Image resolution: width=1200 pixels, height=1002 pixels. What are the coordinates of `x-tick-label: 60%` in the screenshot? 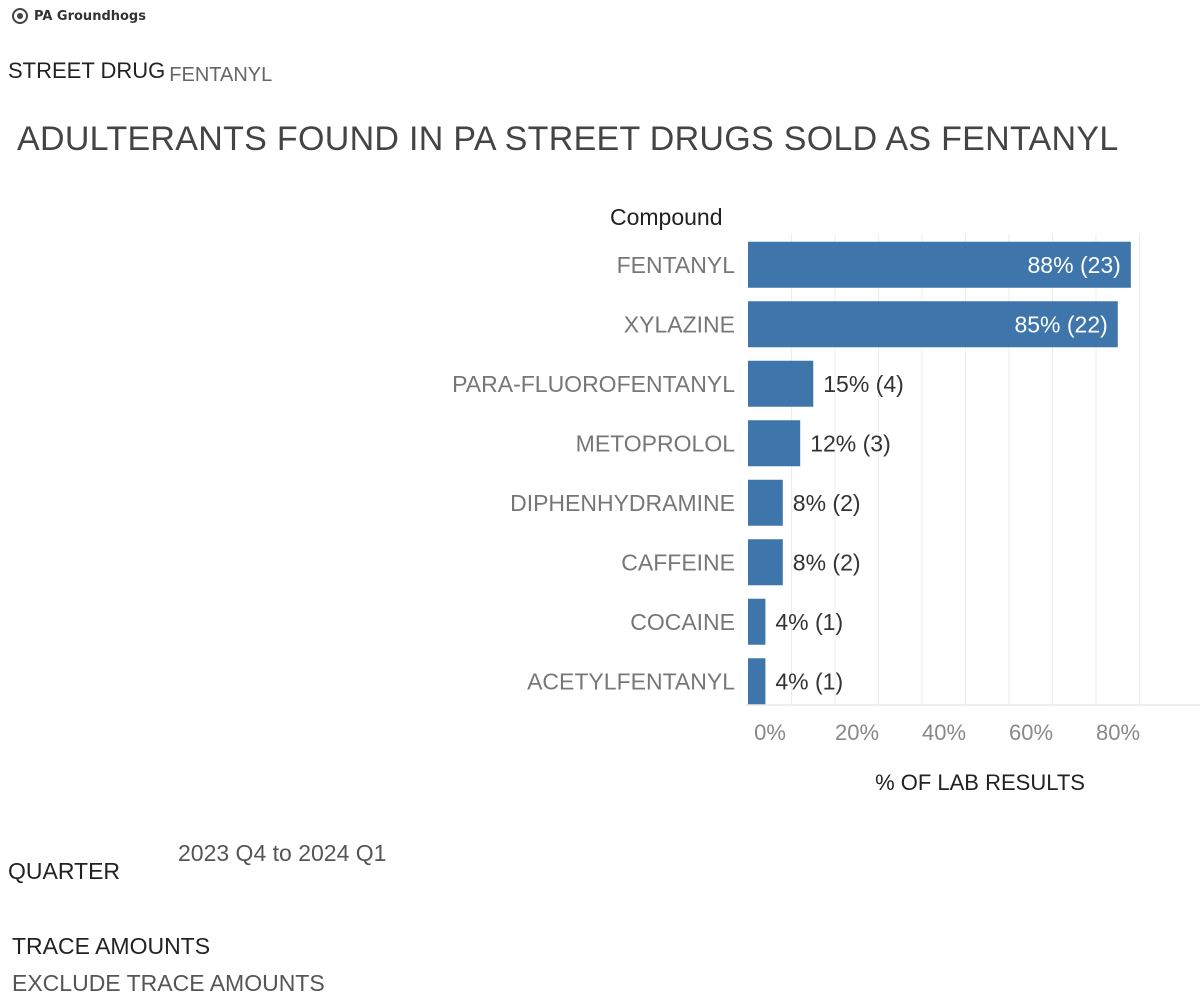 It's located at (1031, 732).